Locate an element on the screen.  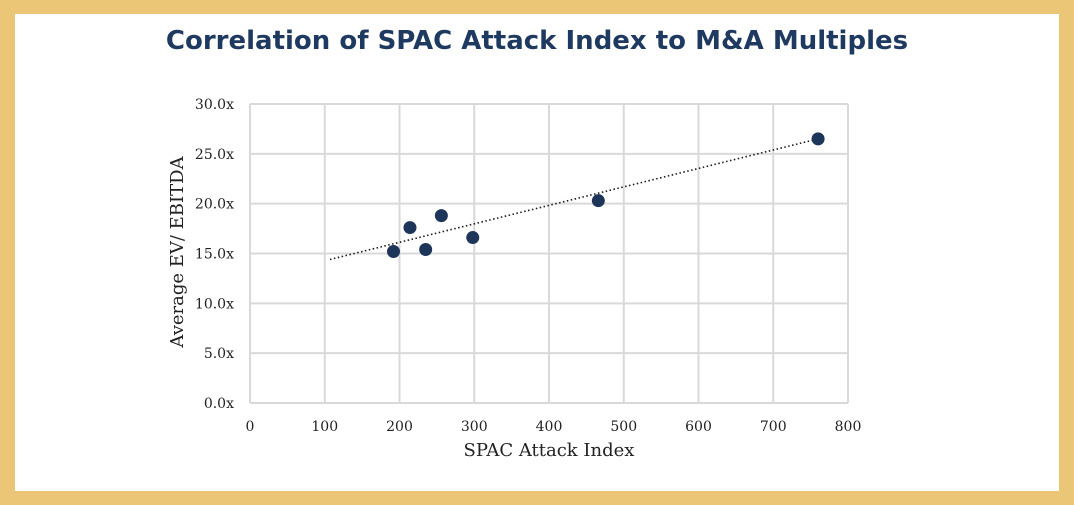
y-tick-label: 30.0x is located at coordinates (214, 105).